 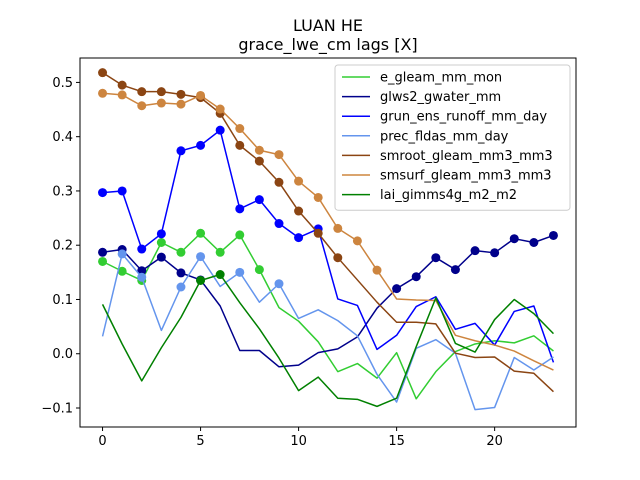 What do you see at coordinates (62, 246) in the screenshot?
I see `y-tick-label: 0.2` at bounding box center [62, 246].